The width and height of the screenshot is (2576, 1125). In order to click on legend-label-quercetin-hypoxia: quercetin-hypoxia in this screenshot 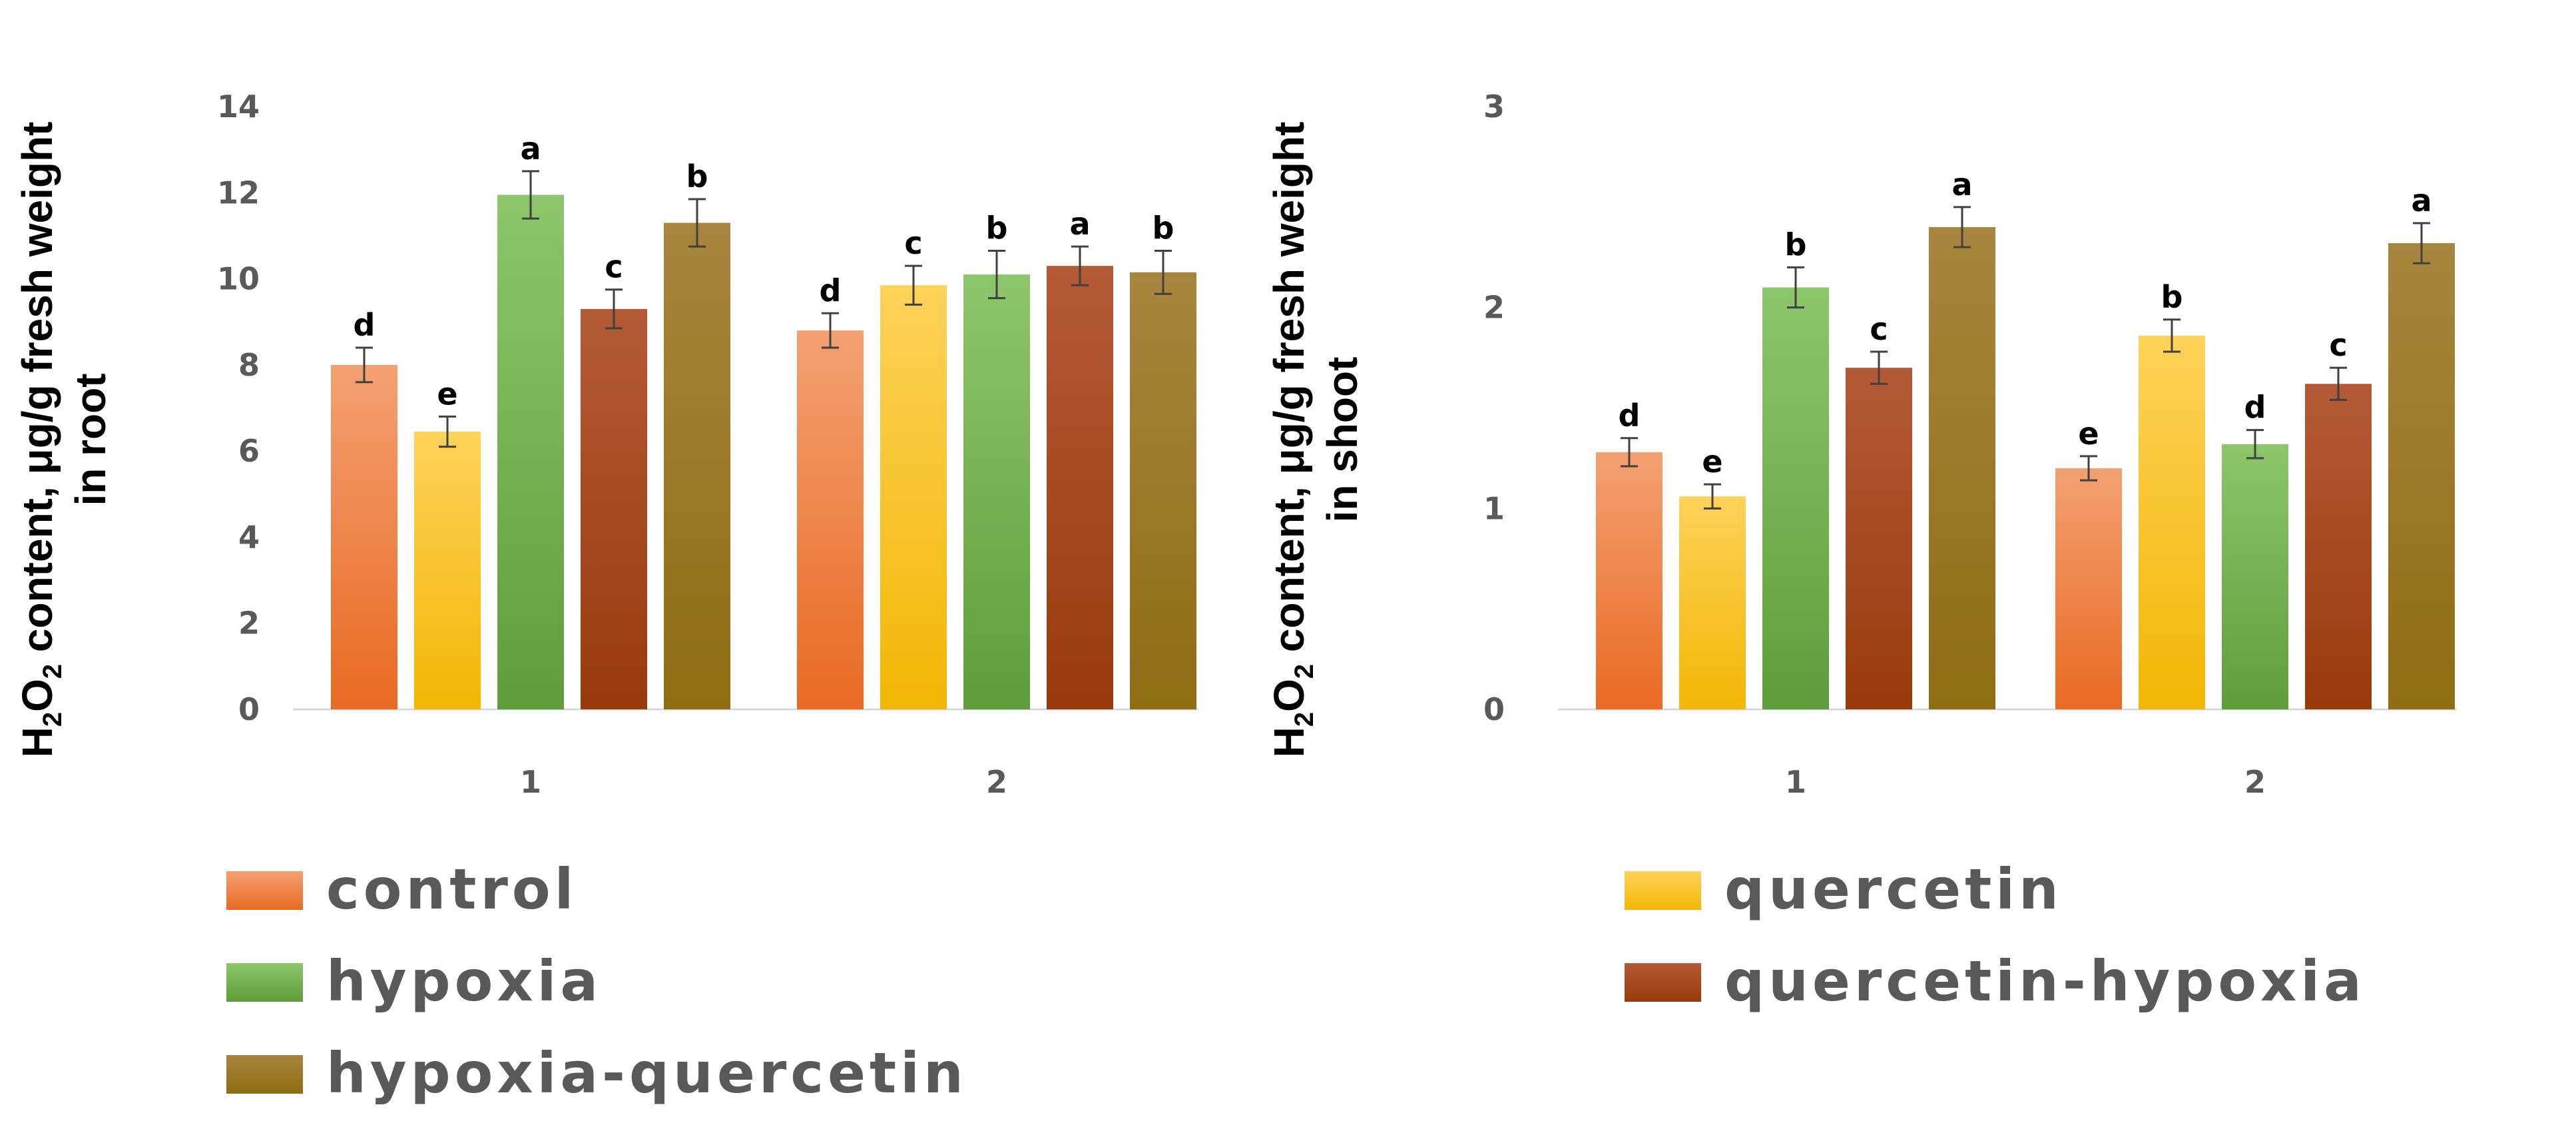, I will do `click(2045, 981)`.